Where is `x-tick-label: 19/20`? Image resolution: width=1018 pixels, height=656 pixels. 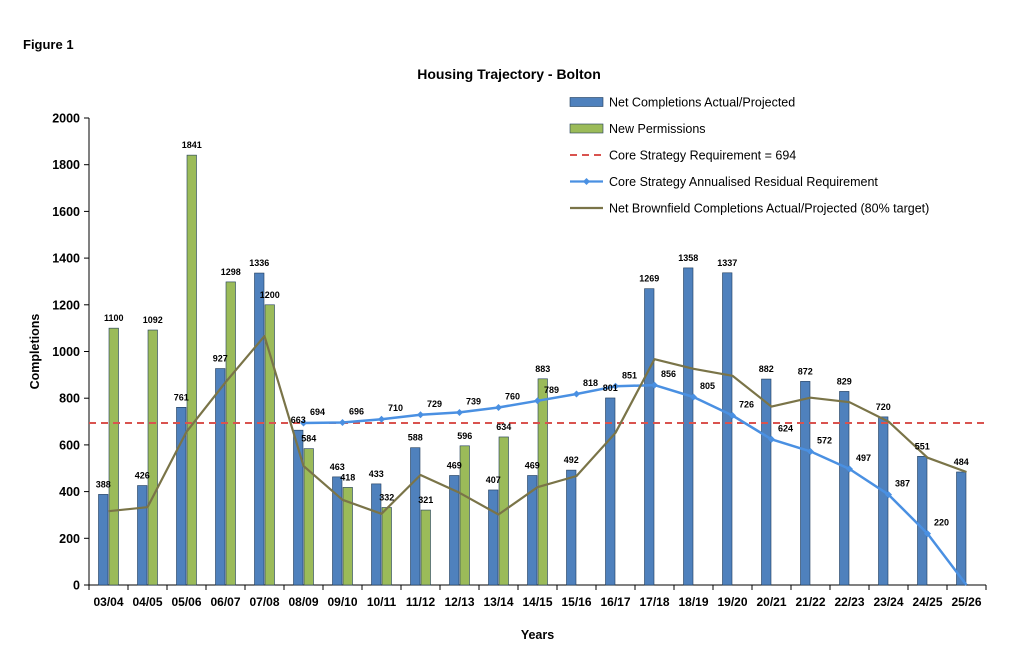 x-tick-label: 19/20 is located at coordinates (732, 602).